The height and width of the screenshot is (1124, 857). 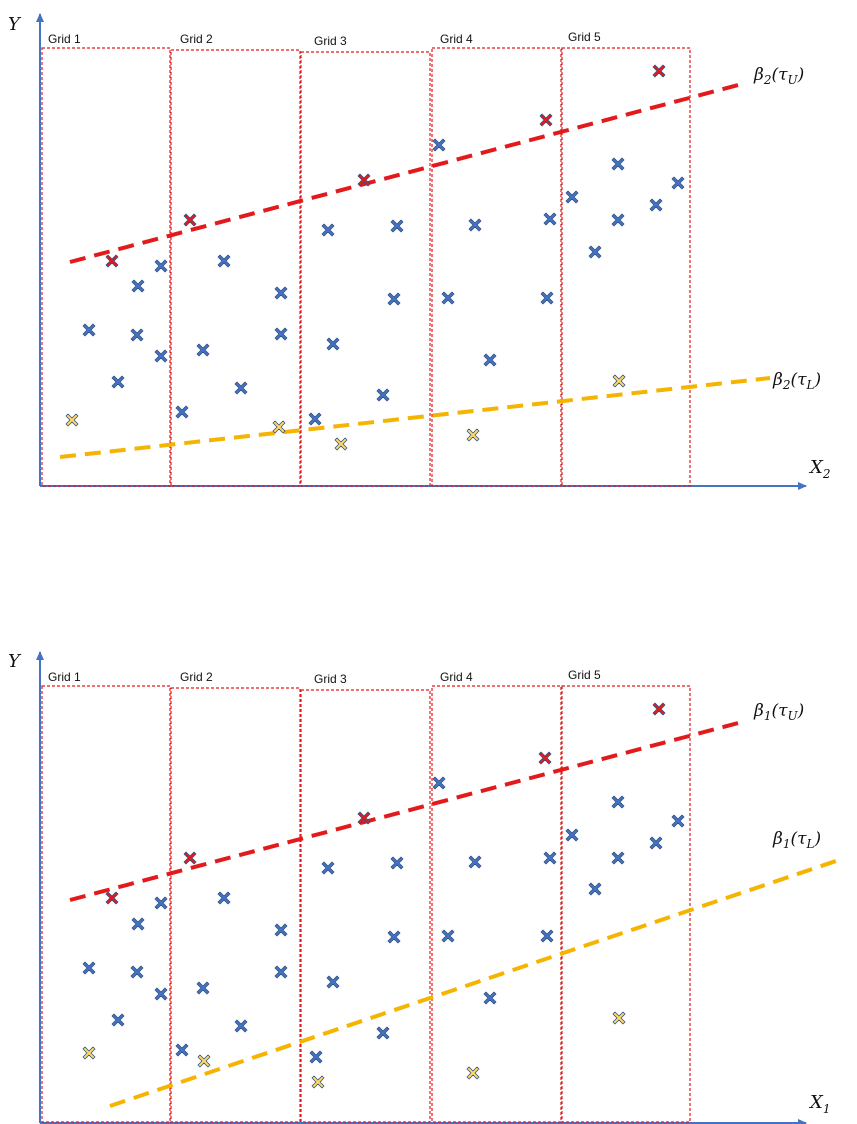 I want to click on top-grid-3-box, so click(x=365, y=269).